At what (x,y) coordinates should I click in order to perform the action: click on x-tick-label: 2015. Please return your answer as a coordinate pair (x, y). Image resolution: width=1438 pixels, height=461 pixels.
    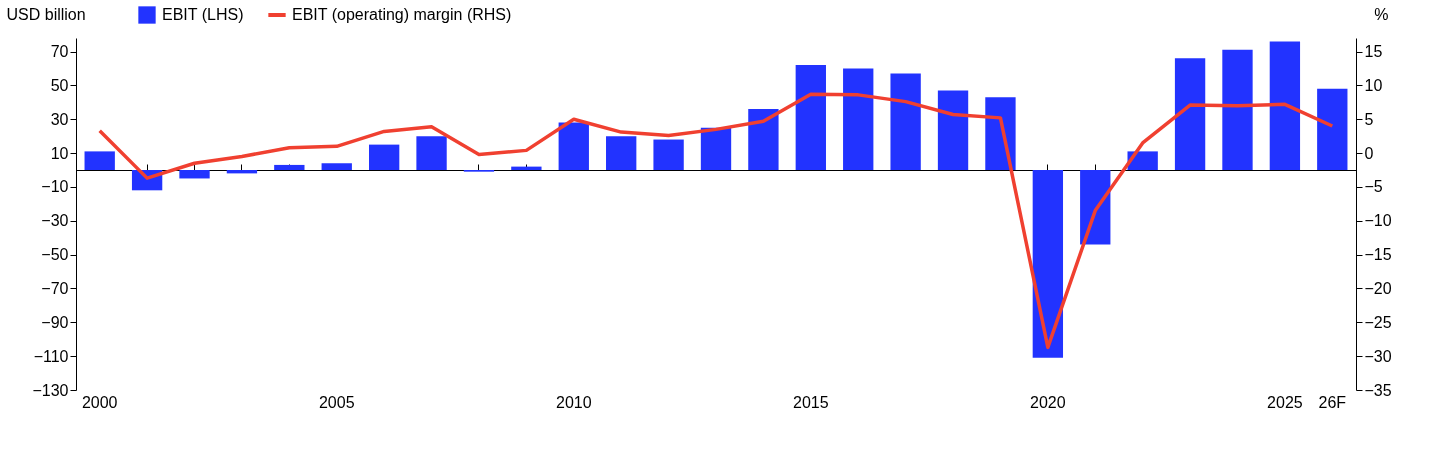
    Looking at the image, I should click on (811, 402).